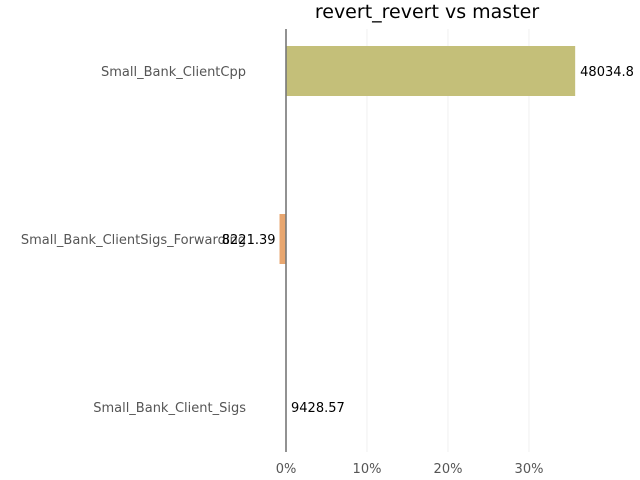  What do you see at coordinates (249, 240) in the screenshot?
I see `data-label: 8221.39` at bounding box center [249, 240].